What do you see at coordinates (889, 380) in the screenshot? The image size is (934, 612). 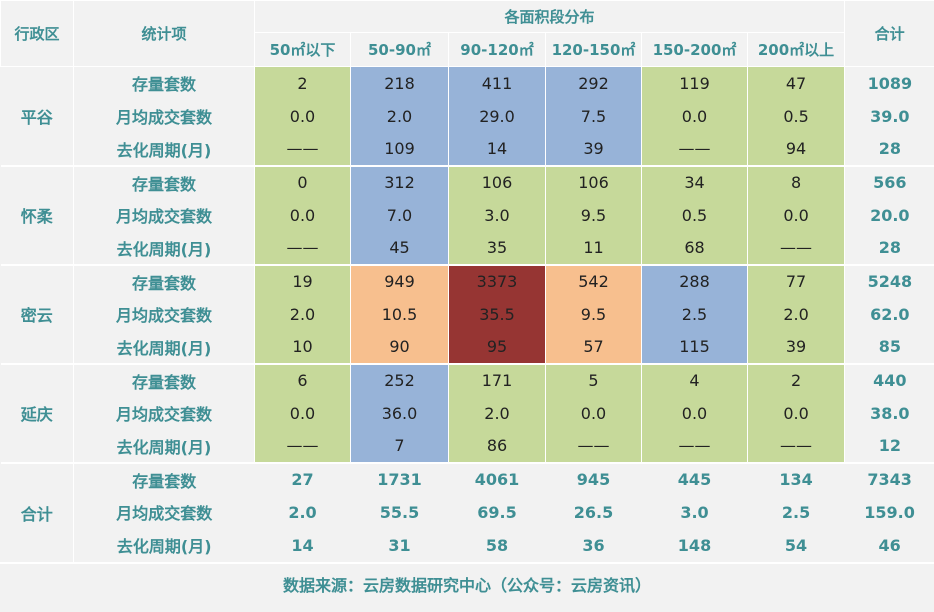 I see `row-total: 440` at bounding box center [889, 380].